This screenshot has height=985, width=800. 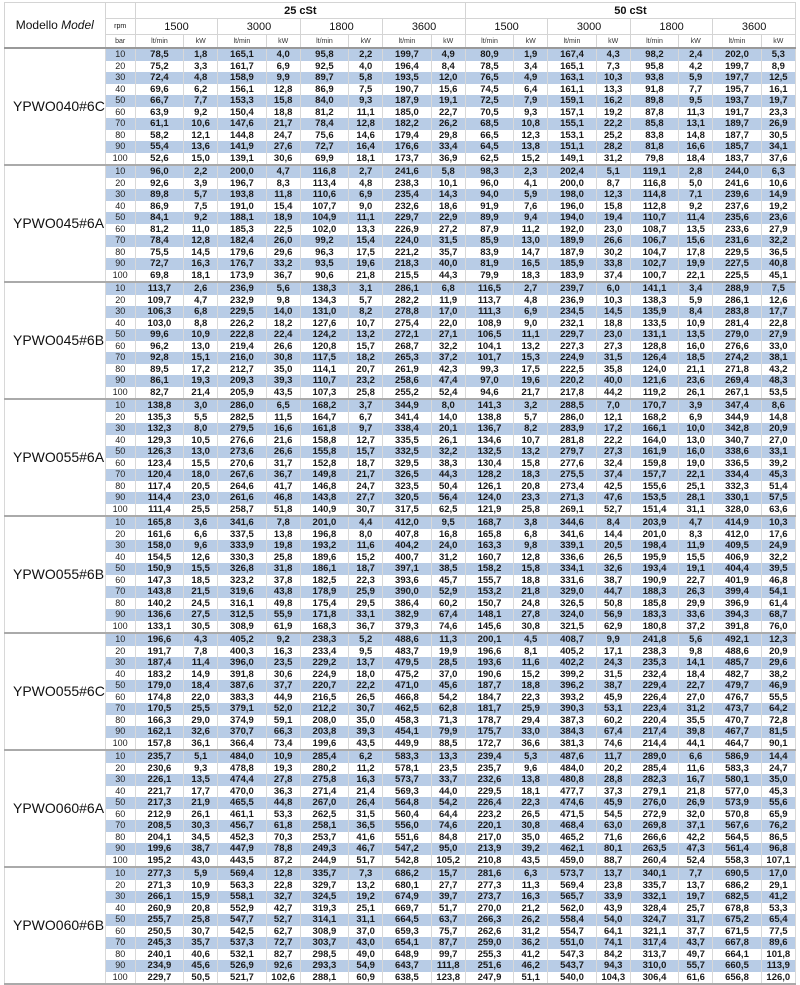 I want to click on flow-cell: 215,5, so click(x=407, y=276).